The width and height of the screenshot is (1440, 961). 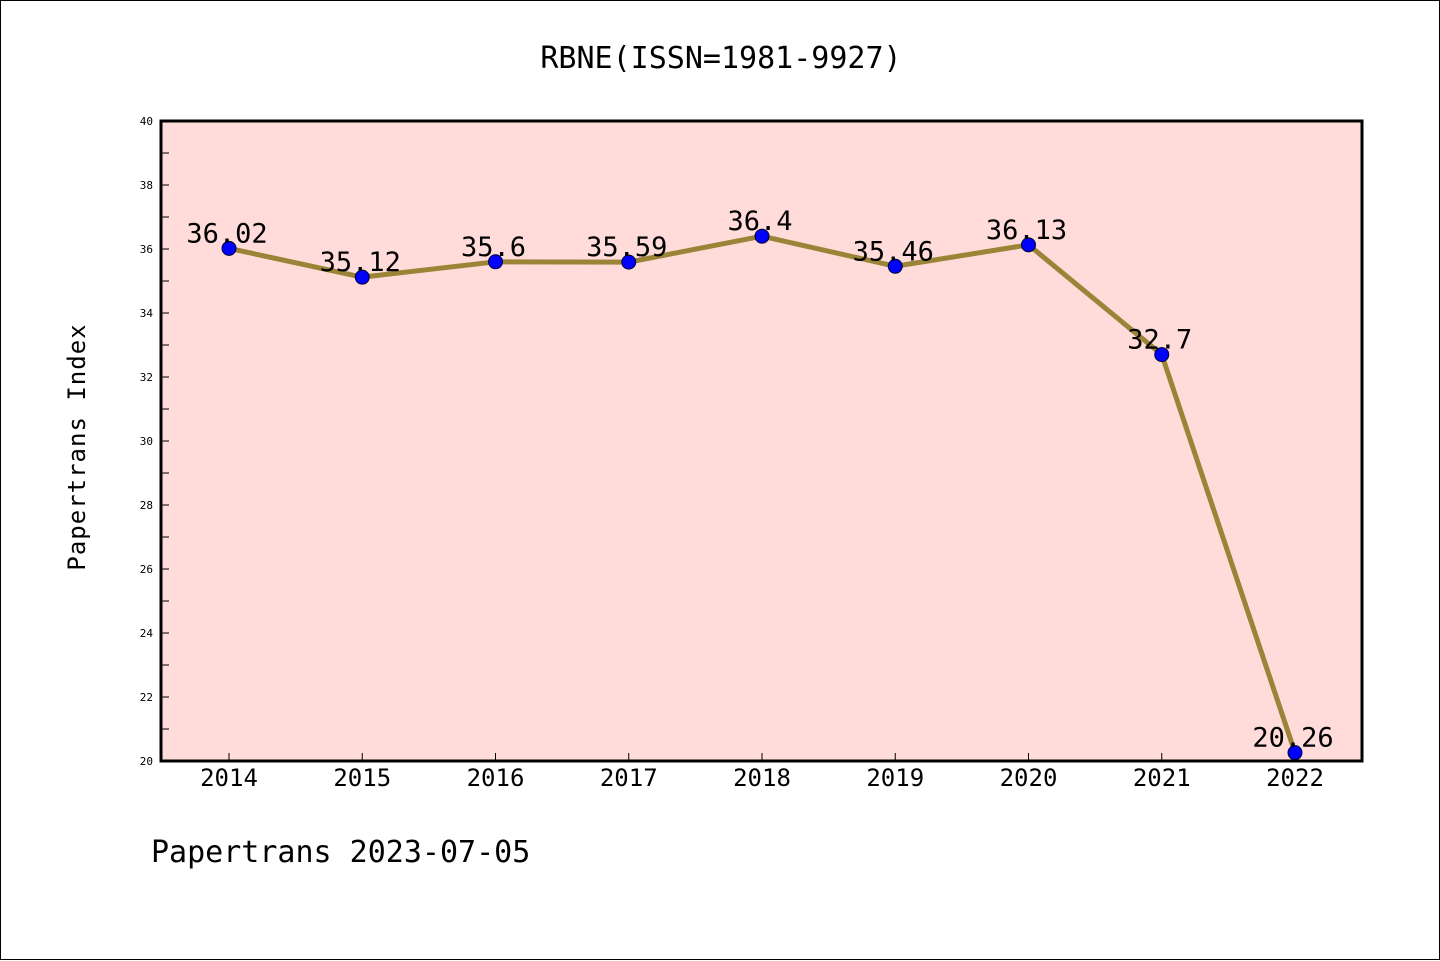 What do you see at coordinates (1159, 340) in the screenshot?
I see `data-label: 32.7` at bounding box center [1159, 340].